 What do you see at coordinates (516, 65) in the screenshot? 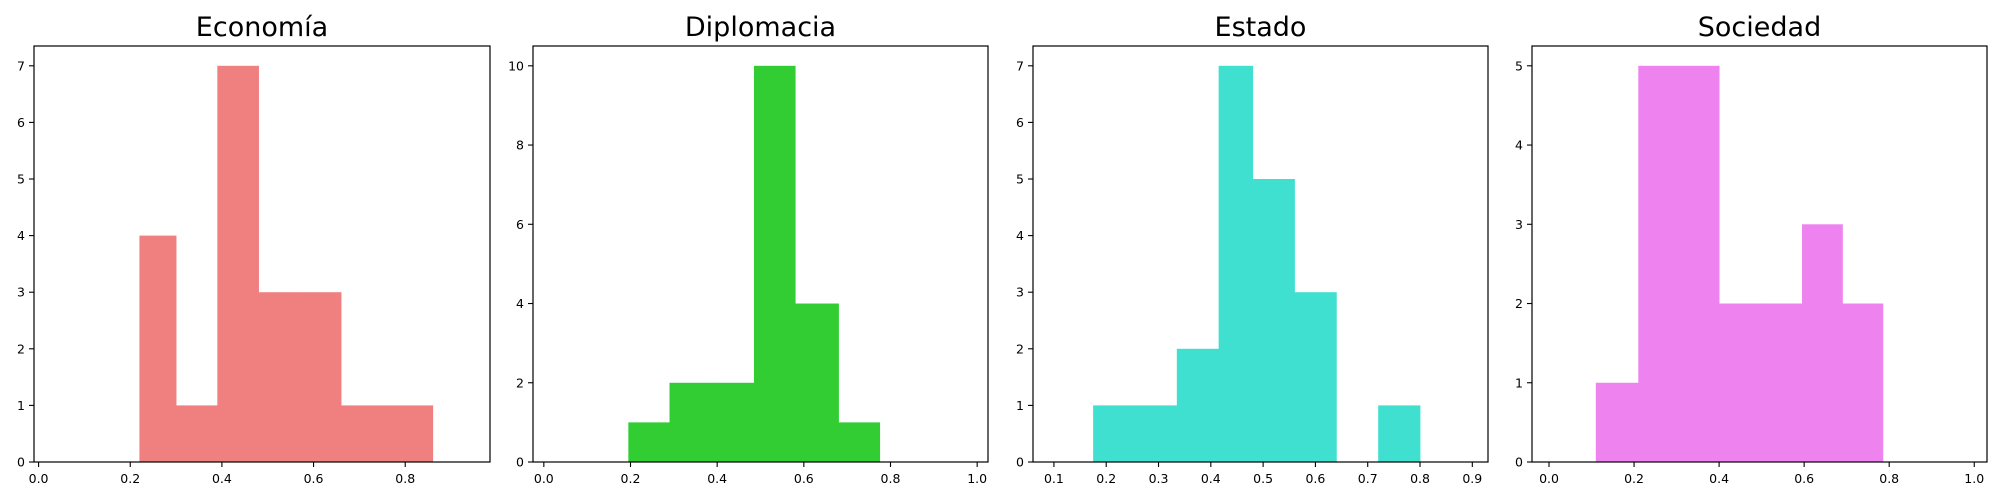
I see `y-tick-label: 10` at bounding box center [516, 65].